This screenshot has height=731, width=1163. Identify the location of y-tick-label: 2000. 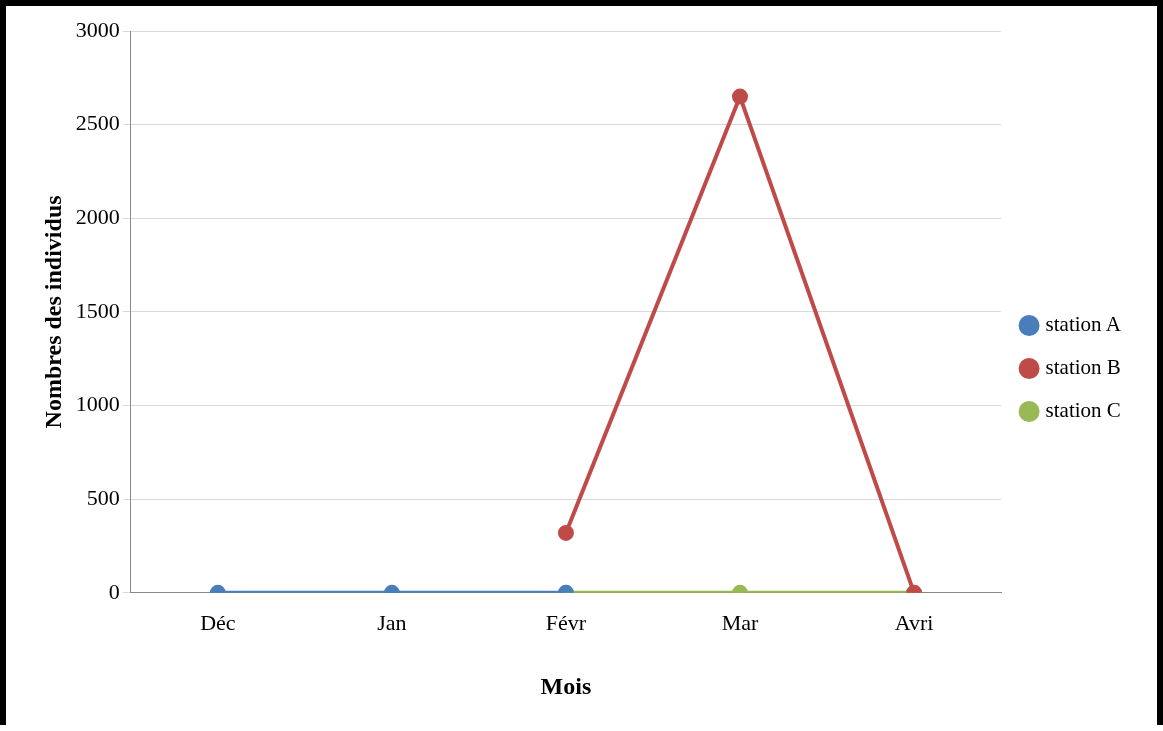
(97, 217).